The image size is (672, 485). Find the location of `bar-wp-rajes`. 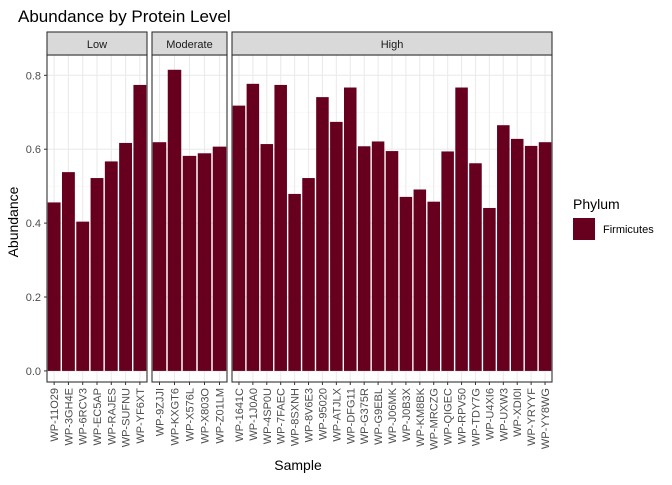

bar-wp-rajes is located at coordinates (111, 266).